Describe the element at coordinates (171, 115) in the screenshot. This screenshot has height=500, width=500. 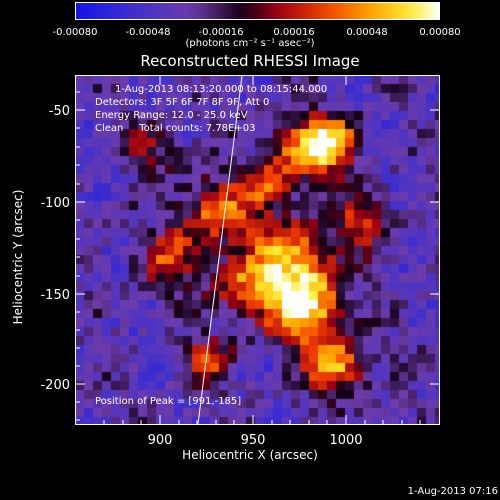
I see `energy-range-annotation: Energy Range: 12.0 - 25.0 keV` at that location.